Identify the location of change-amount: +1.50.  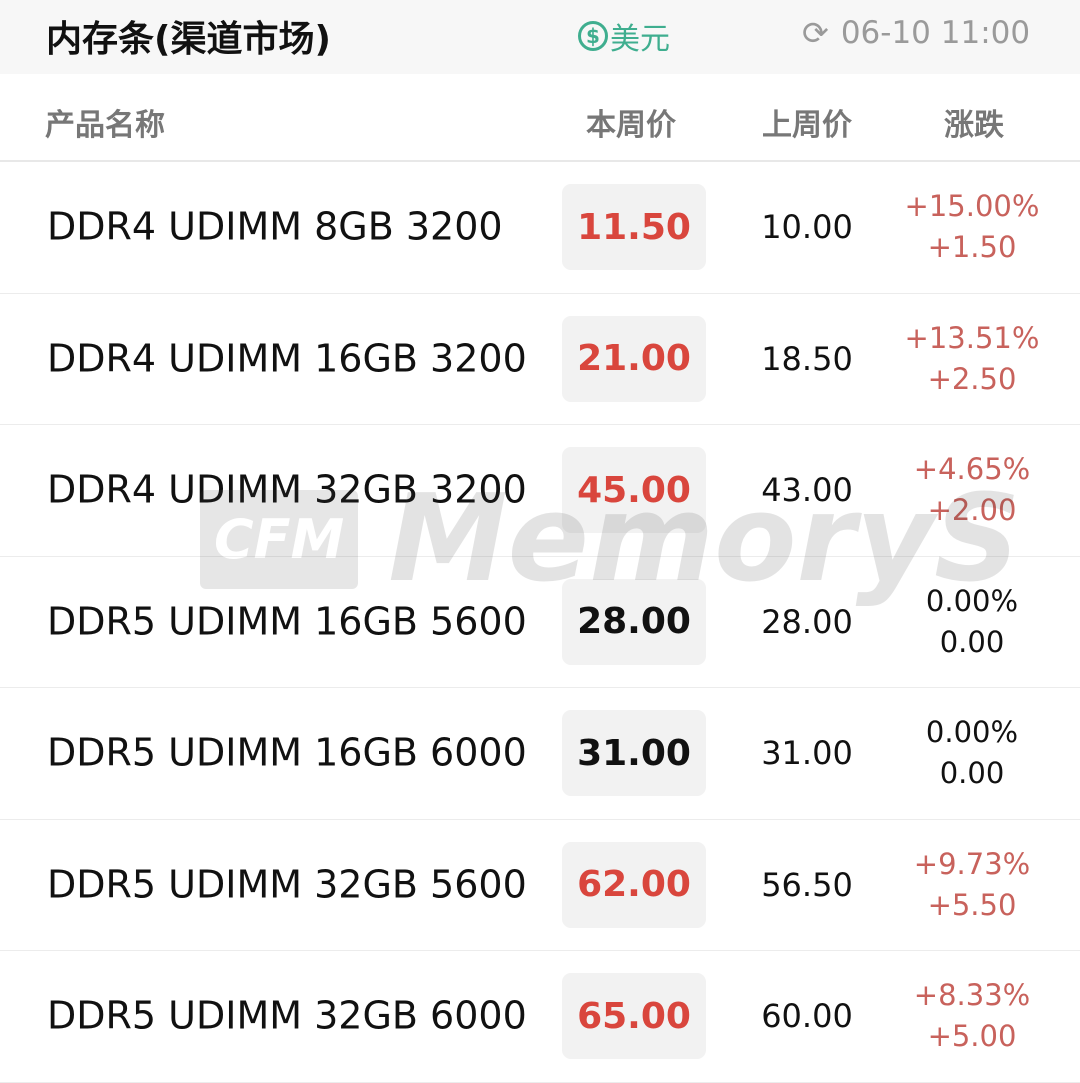
(972, 247).